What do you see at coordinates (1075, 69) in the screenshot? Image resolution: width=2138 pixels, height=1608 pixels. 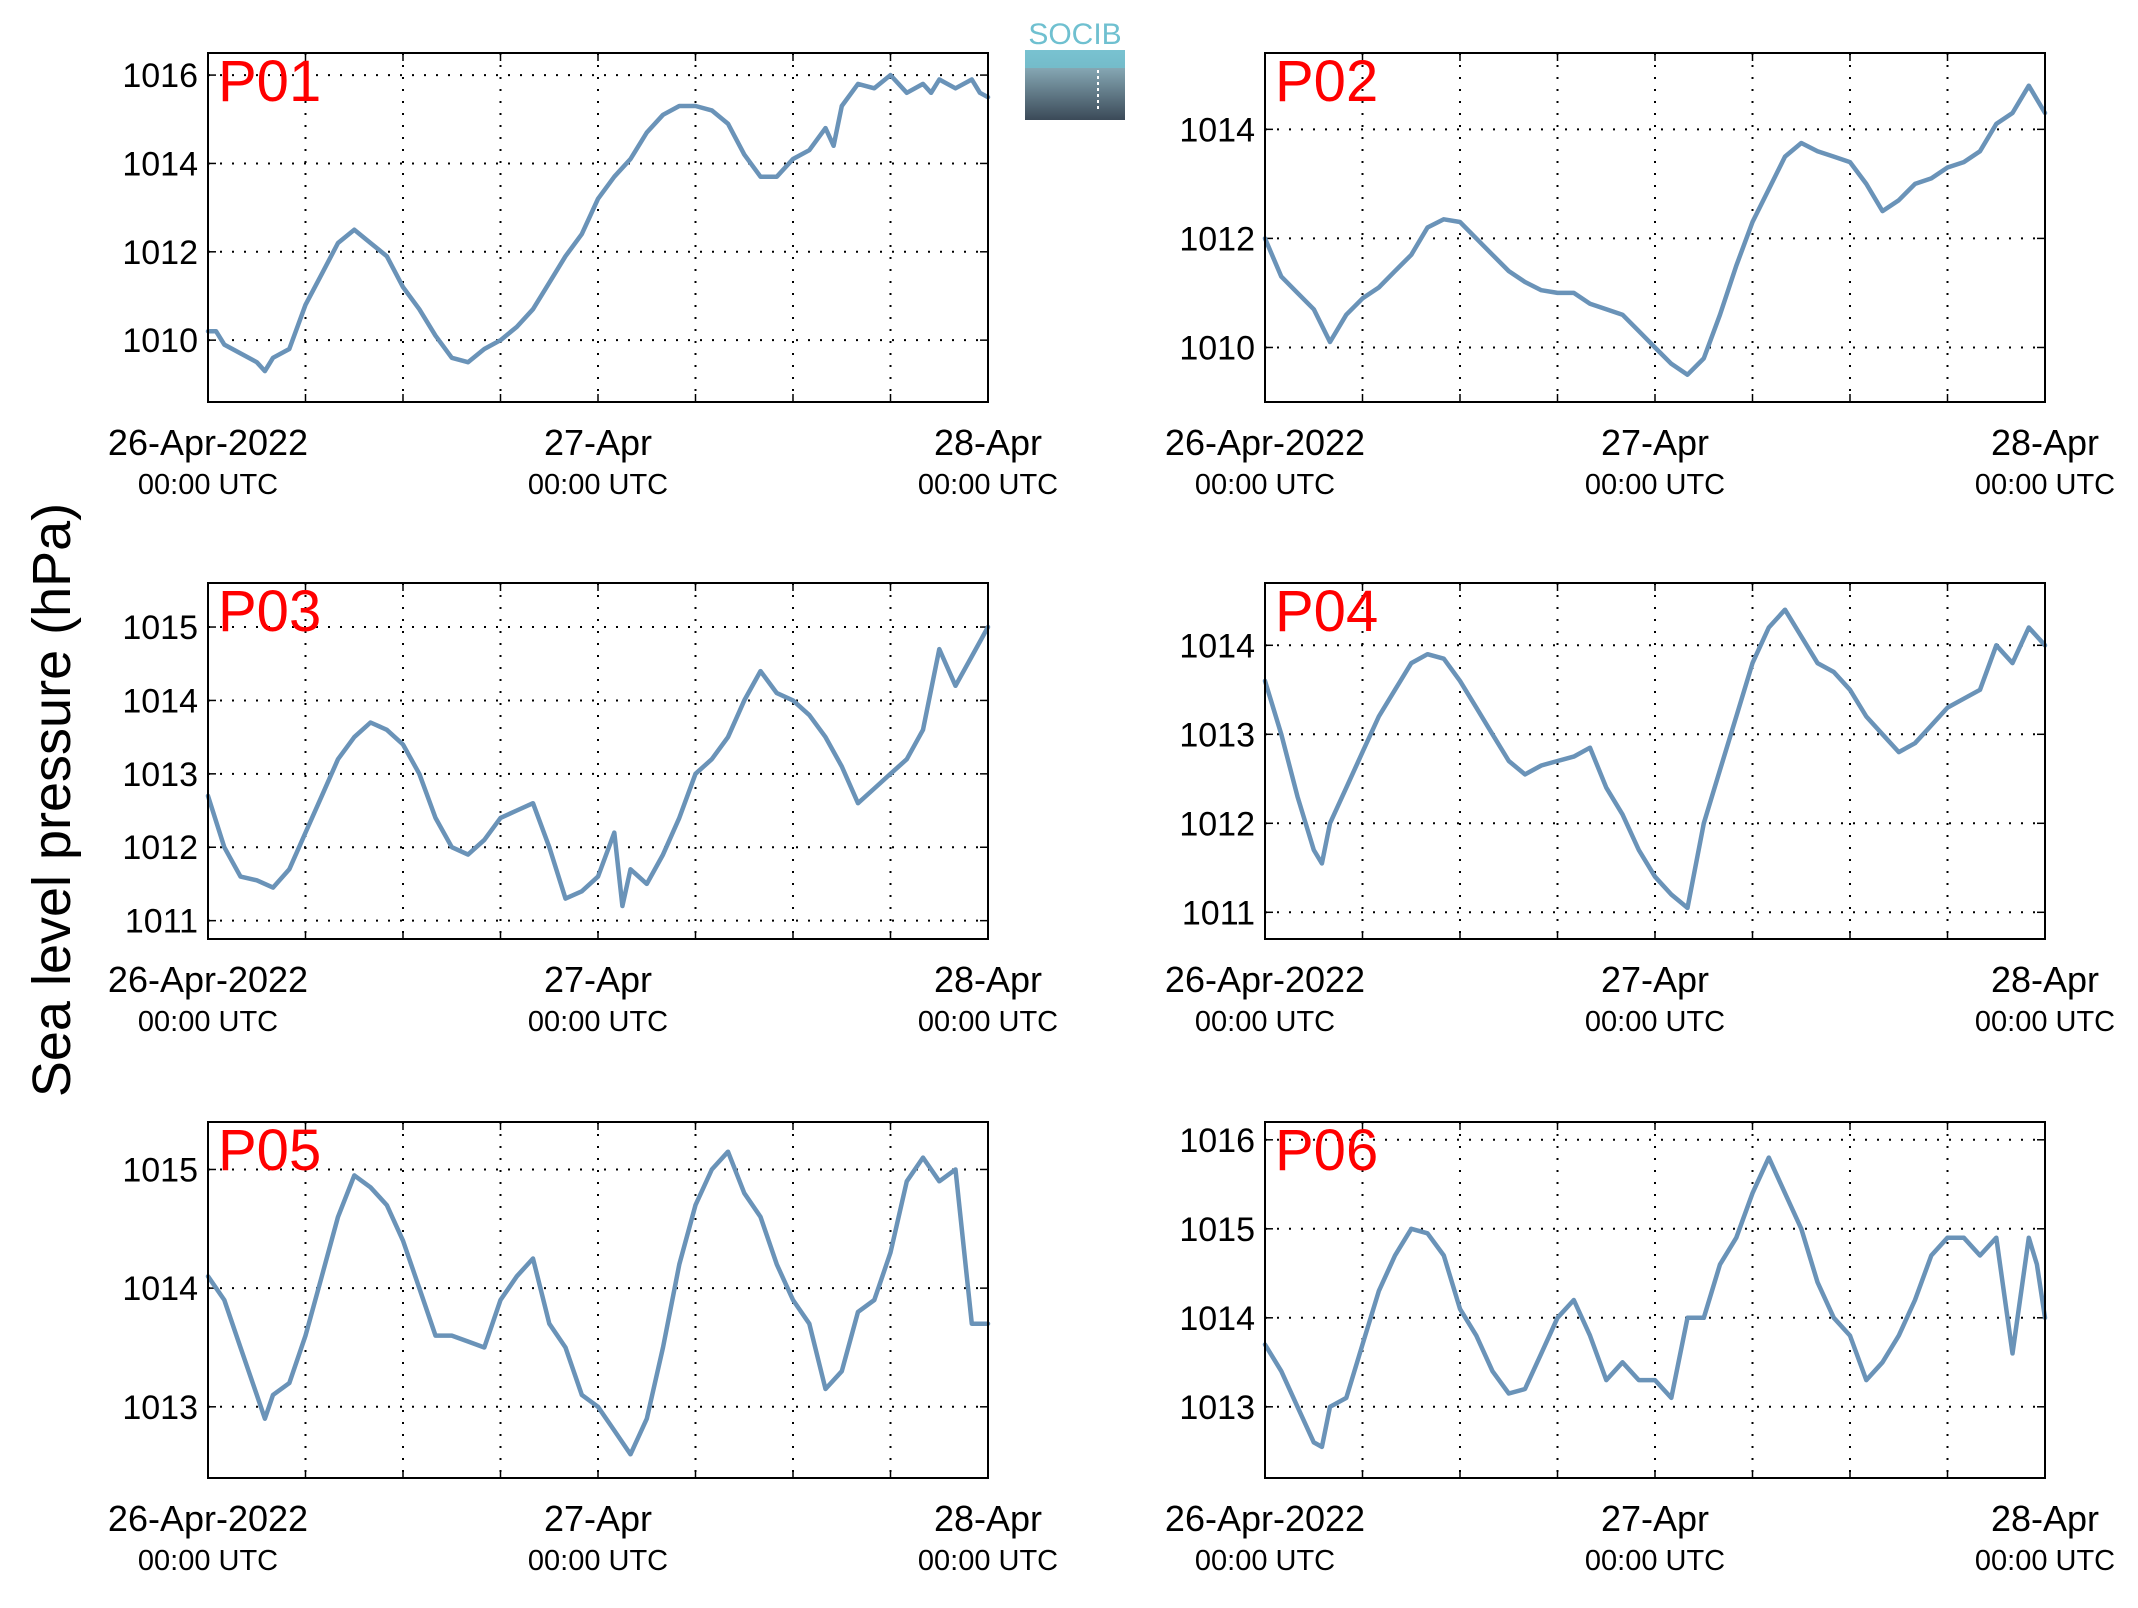 I see `socib-logo: SOCIB` at bounding box center [1075, 69].